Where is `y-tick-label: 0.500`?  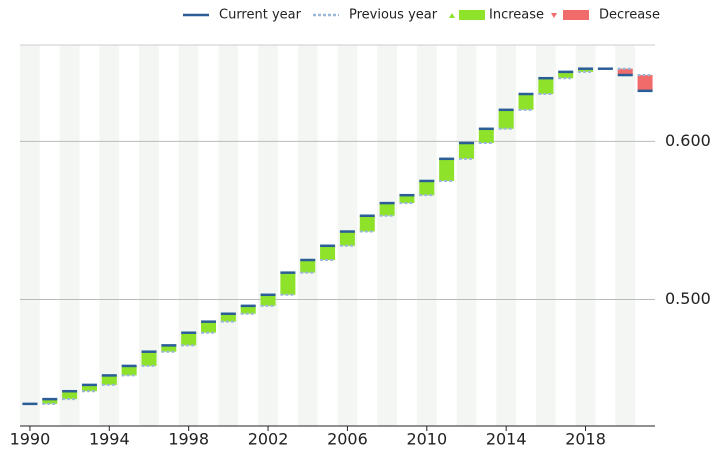 y-tick-label: 0.500 is located at coordinates (688, 298).